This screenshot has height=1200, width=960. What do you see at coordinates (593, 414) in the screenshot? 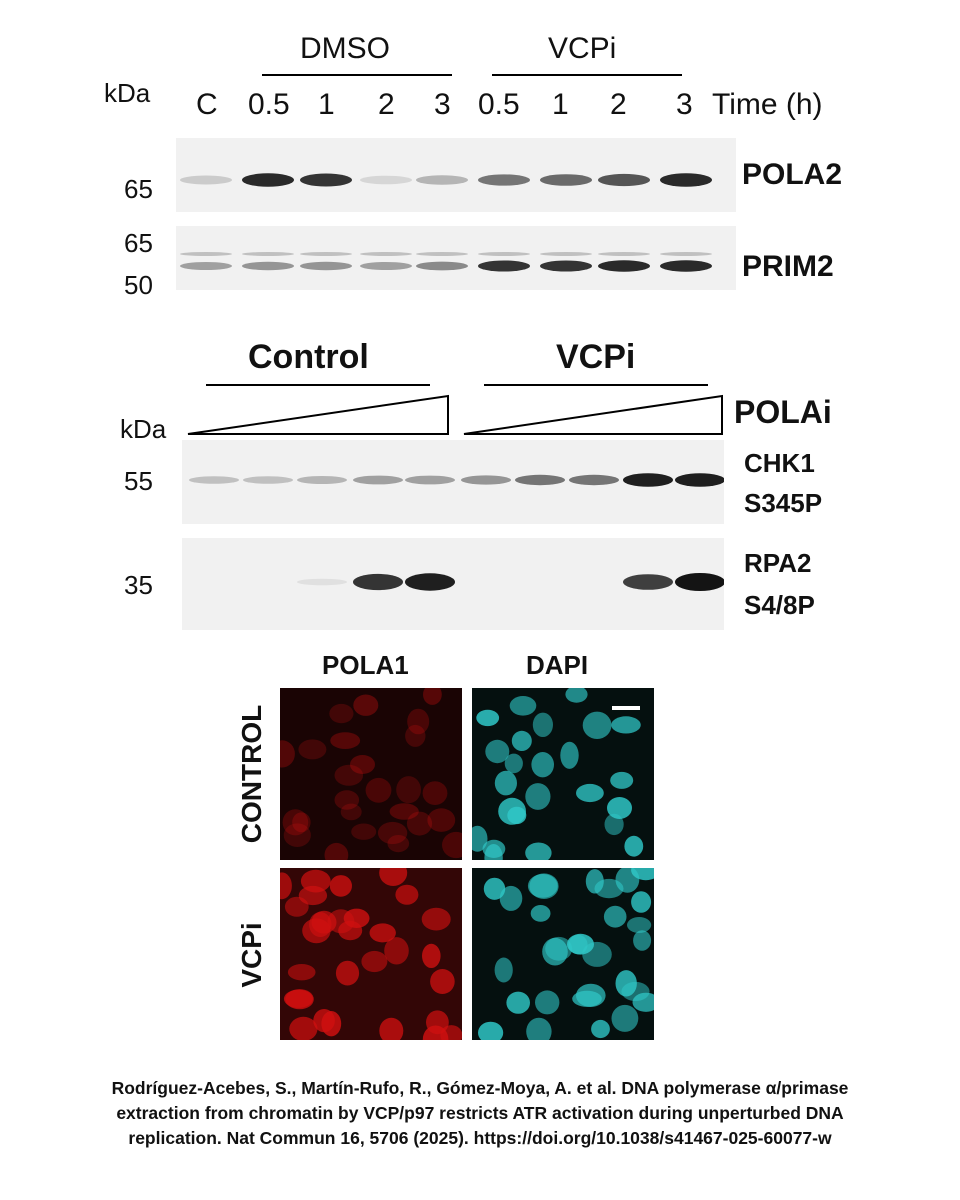
I see `polai-wedge-vcpi` at bounding box center [593, 414].